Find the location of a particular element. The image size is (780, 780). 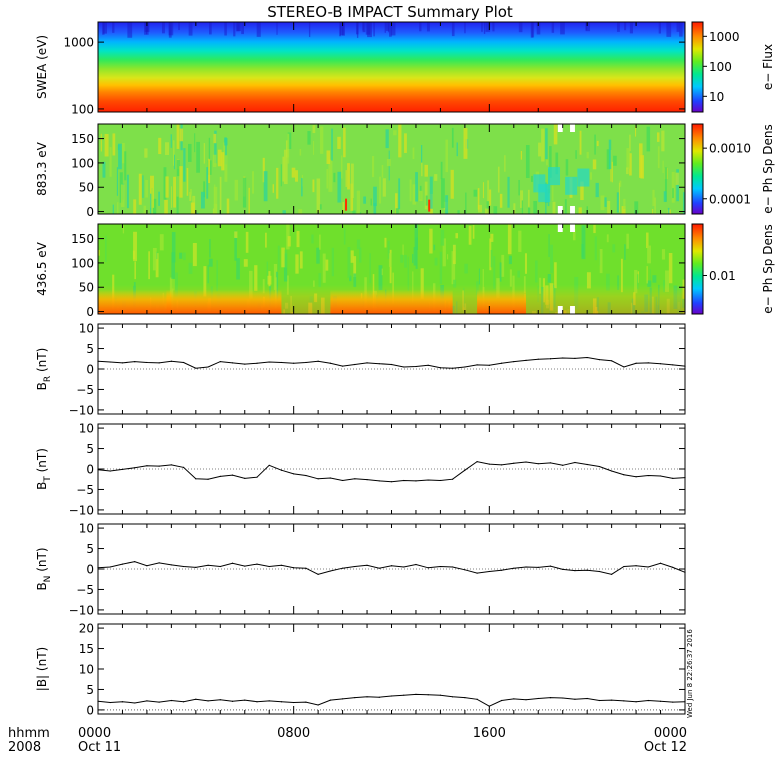

panel-3: 150 100 50 0 436.5 eV 0.01 e− Ph Sp Dens is located at coordinates (405, 271).